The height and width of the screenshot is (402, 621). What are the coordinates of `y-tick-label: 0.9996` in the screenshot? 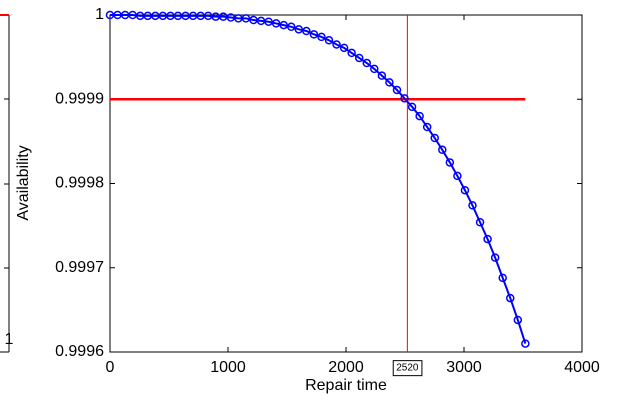 It's located at (79, 351).